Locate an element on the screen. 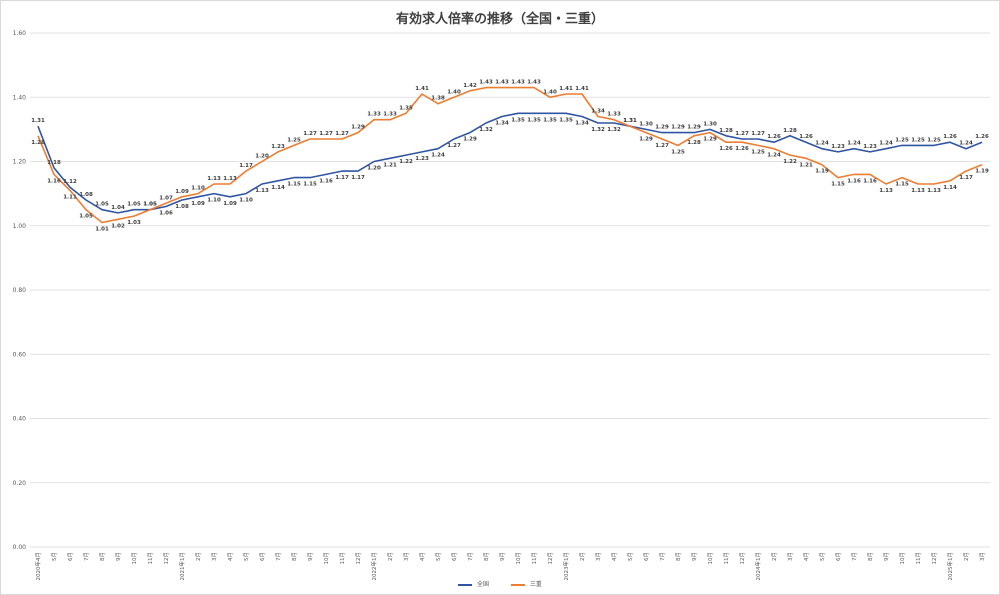 This screenshot has width=1000, height=595. y-axis-ticks: 0.00 0.20 0.40 0.60 0.80 1.00 1.20 1.40 1.60 is located at coordinates (20, 290).